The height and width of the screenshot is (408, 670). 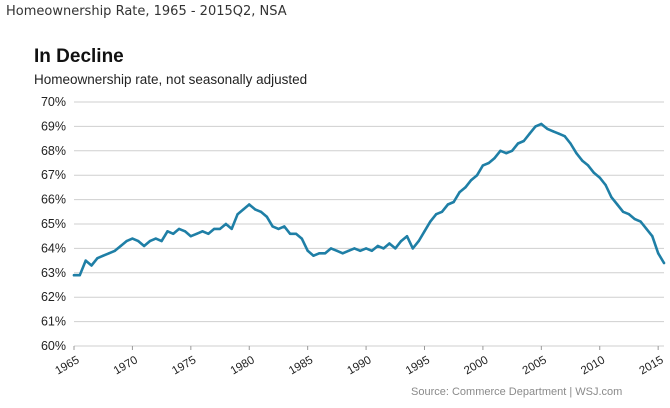 I want to click on y-tick-label: 66%, so click(x=53, y=200).